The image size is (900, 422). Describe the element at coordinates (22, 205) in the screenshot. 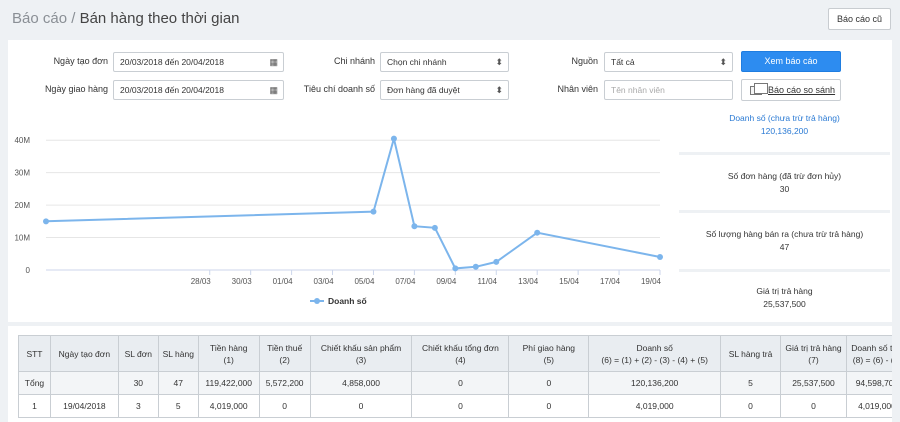

I see `y-tick-label: 20M` at that location.